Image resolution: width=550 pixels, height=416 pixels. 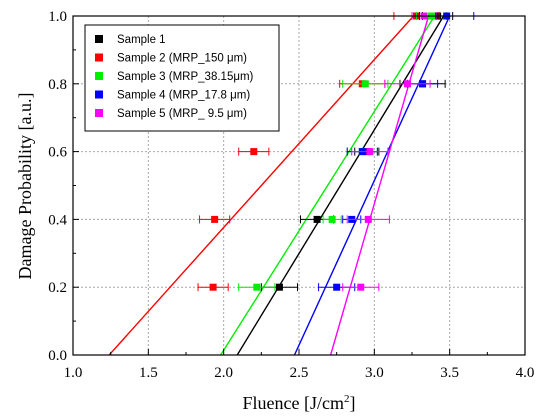 I want to click on x-axis-title-superscript: 2, so click(x=347, y=399).